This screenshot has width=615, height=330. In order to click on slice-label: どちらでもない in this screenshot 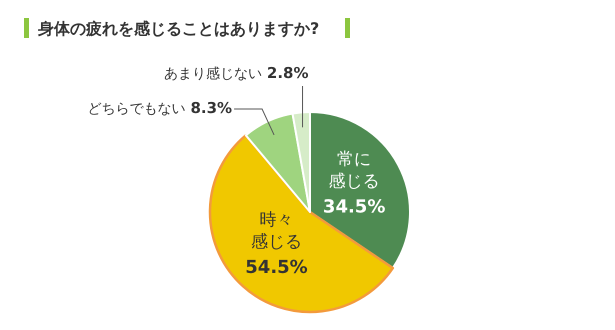, I will do `click(136, 109)`.